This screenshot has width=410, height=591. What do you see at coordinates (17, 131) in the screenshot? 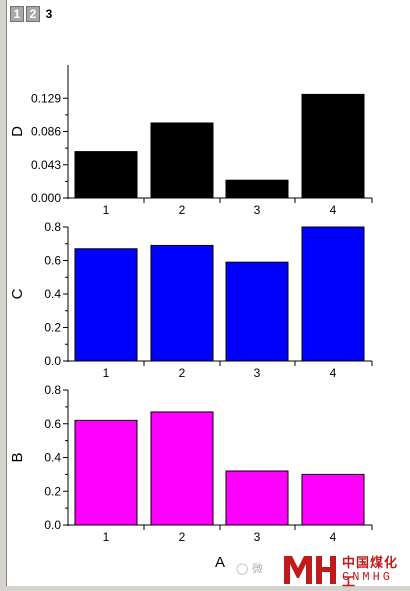
I see `y-axis-label: D` at bounding box center [17, 131].